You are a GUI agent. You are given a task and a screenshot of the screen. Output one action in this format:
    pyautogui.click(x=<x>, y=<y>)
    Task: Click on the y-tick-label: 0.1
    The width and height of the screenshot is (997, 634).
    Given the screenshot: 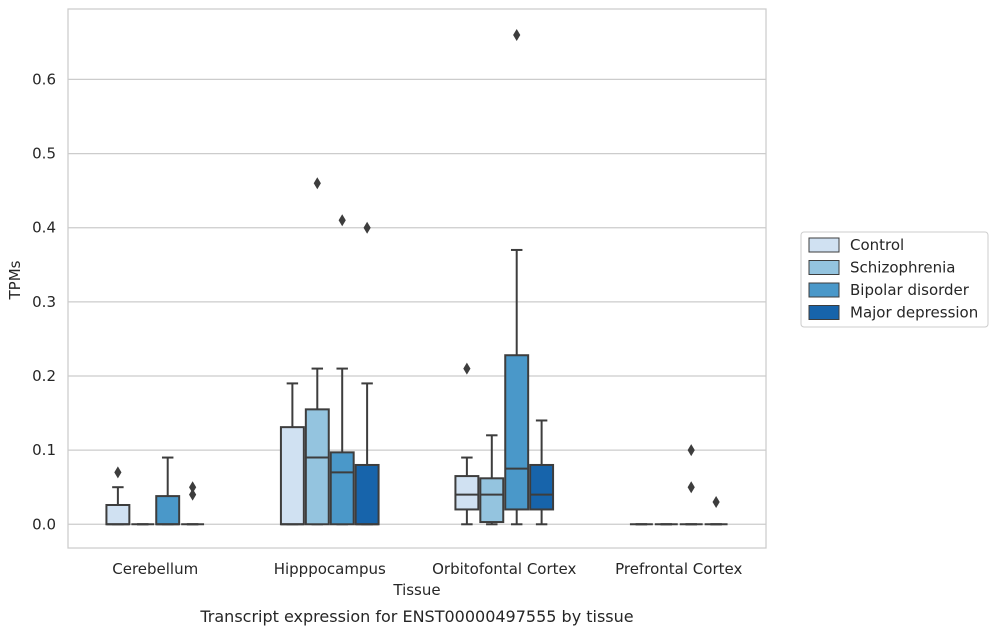 What is the action you would take?
    pyautogui.click(x=44, y=450)
    